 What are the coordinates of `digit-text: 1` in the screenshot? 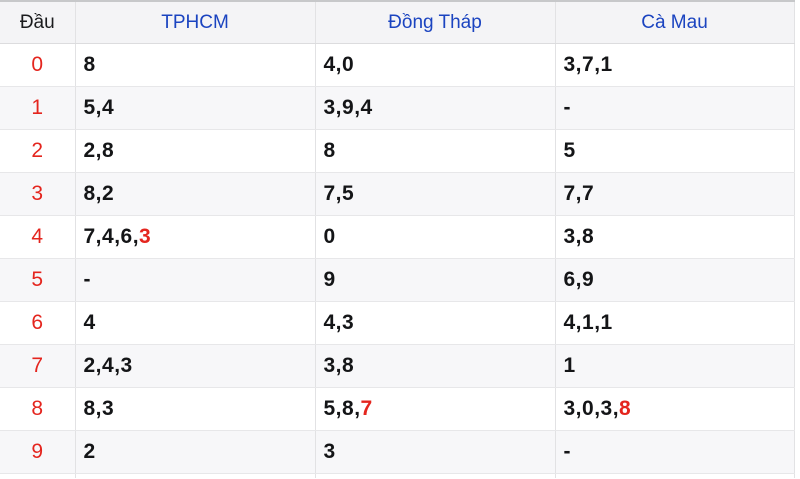 It's located at (569, 365).